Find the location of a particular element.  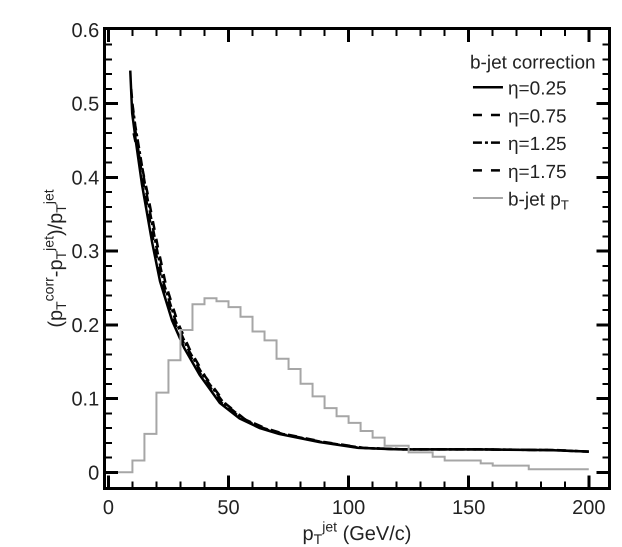

y-tick-label: 0.2 is located at coordinates (85, 325).